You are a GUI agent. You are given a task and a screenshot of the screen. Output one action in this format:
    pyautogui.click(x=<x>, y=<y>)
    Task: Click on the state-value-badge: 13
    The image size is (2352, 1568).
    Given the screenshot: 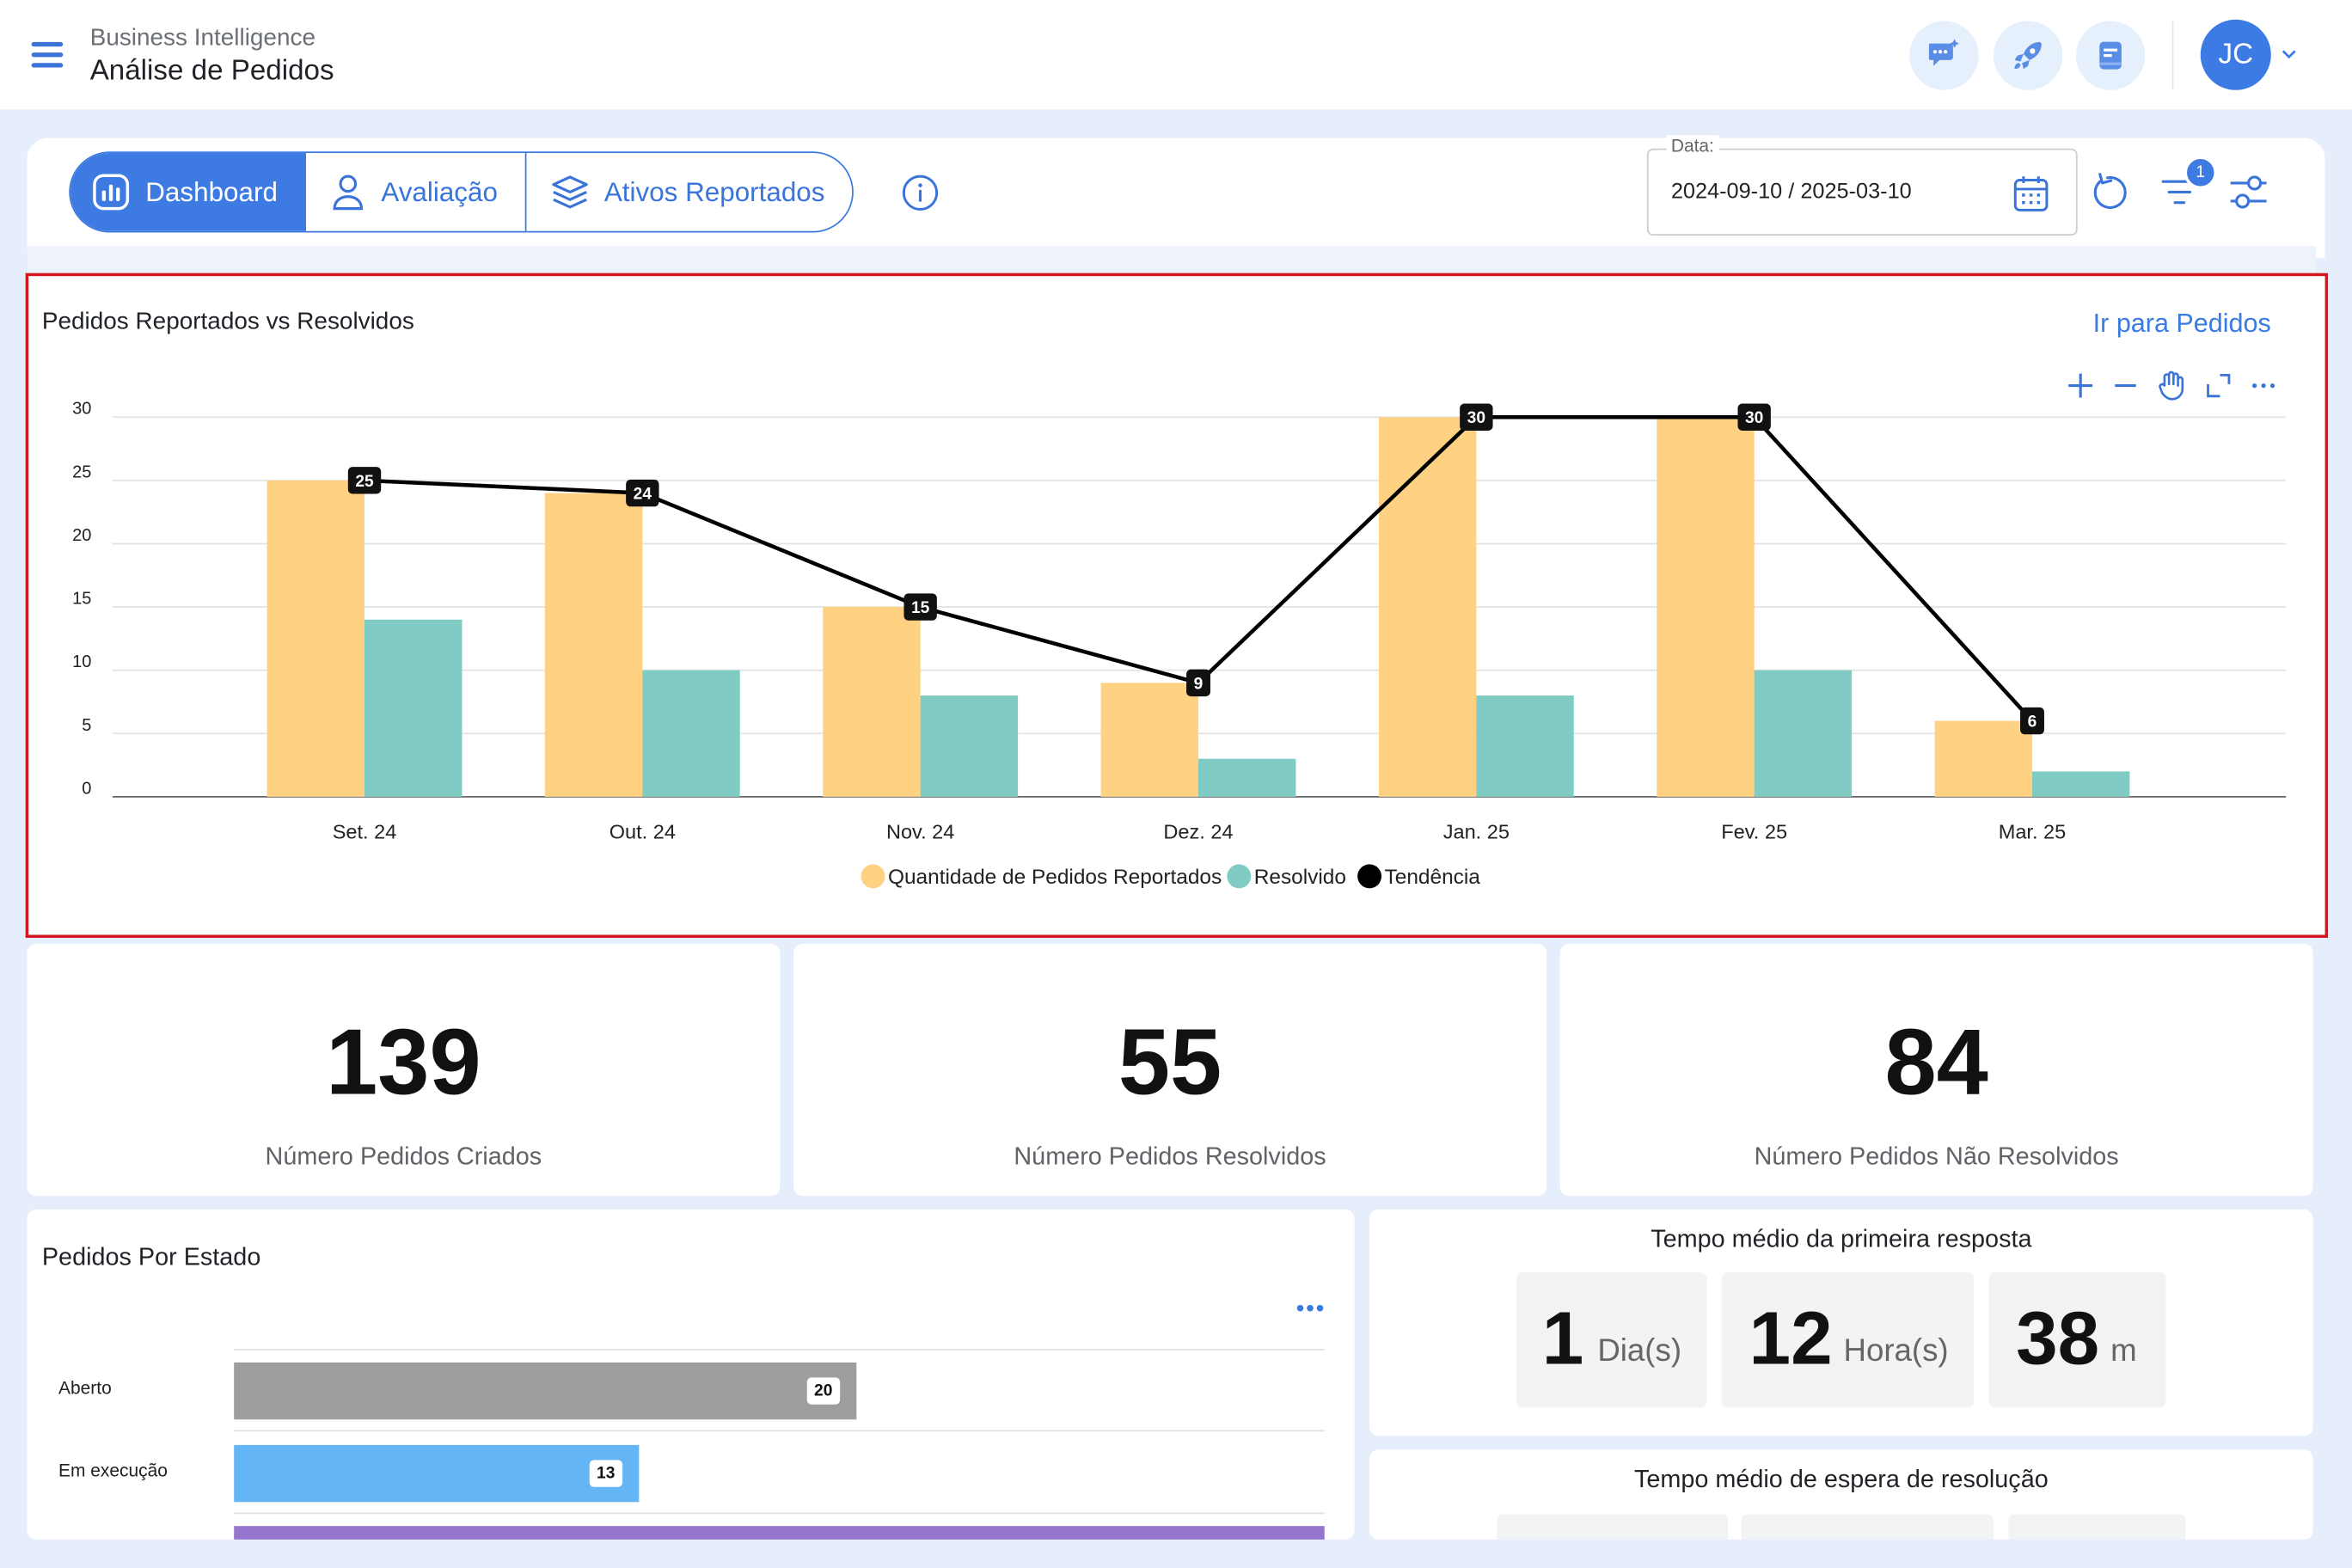 What is the action you would take?
    pyautogui.click(x=606, y=1473)
    